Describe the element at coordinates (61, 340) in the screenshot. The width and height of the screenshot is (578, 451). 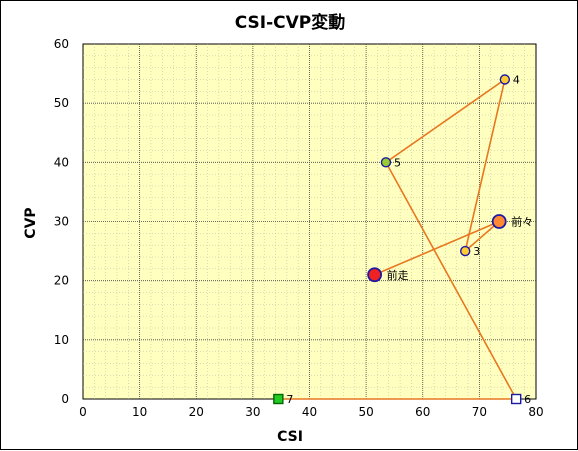
I see `y-tick-label: 10` at that location.